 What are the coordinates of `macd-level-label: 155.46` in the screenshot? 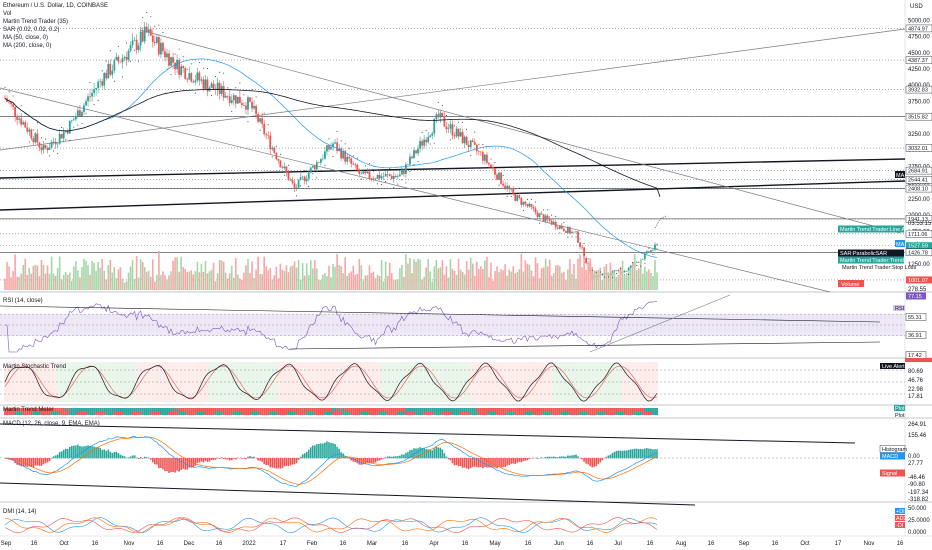 It's located at (917, 436).